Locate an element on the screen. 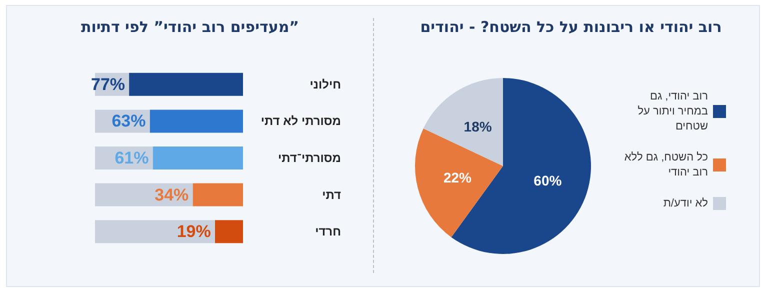 The image size is (764, 303). data-label: 34% is located at coordinates (171, 194).